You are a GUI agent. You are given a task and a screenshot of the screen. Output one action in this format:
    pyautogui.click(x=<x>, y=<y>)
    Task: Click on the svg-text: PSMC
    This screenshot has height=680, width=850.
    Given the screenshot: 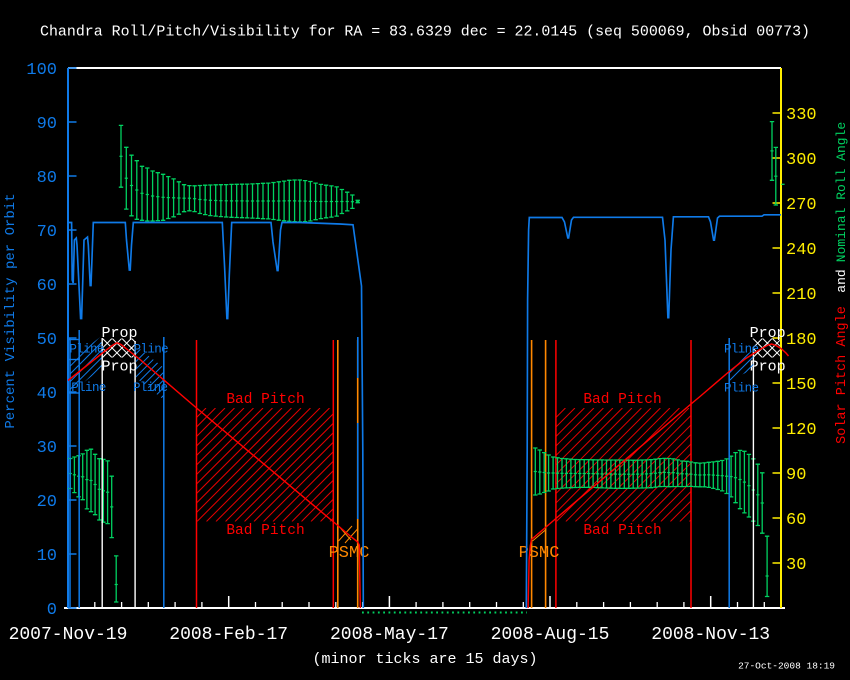 What is the action you would take?
    pyautogui.click(x=539, y=553)
    